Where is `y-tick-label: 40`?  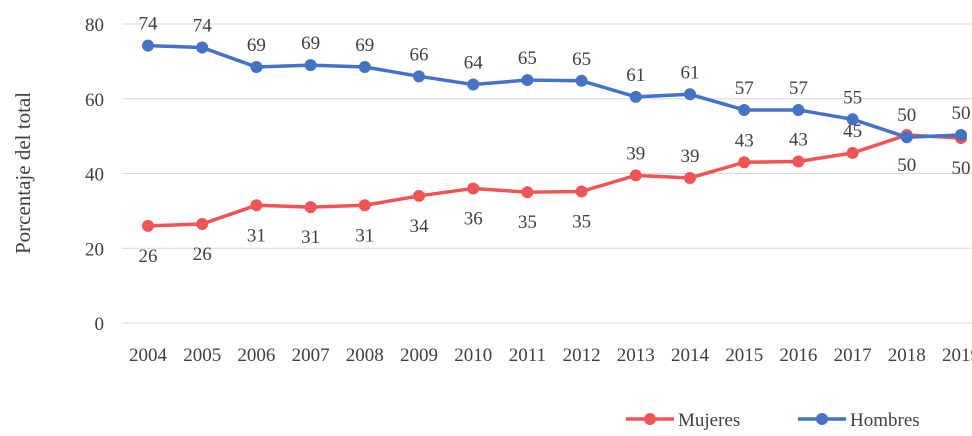
y-tick-label: 40 is located at coordinates (94, 175).